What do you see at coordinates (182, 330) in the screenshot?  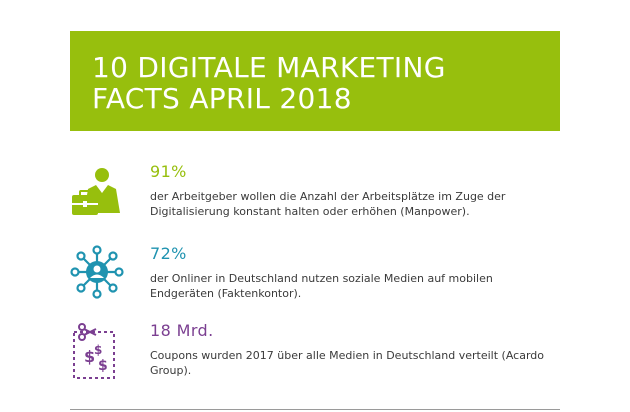 I see `fact-value: 18 Mrd.` at bounding box center [182, 330].